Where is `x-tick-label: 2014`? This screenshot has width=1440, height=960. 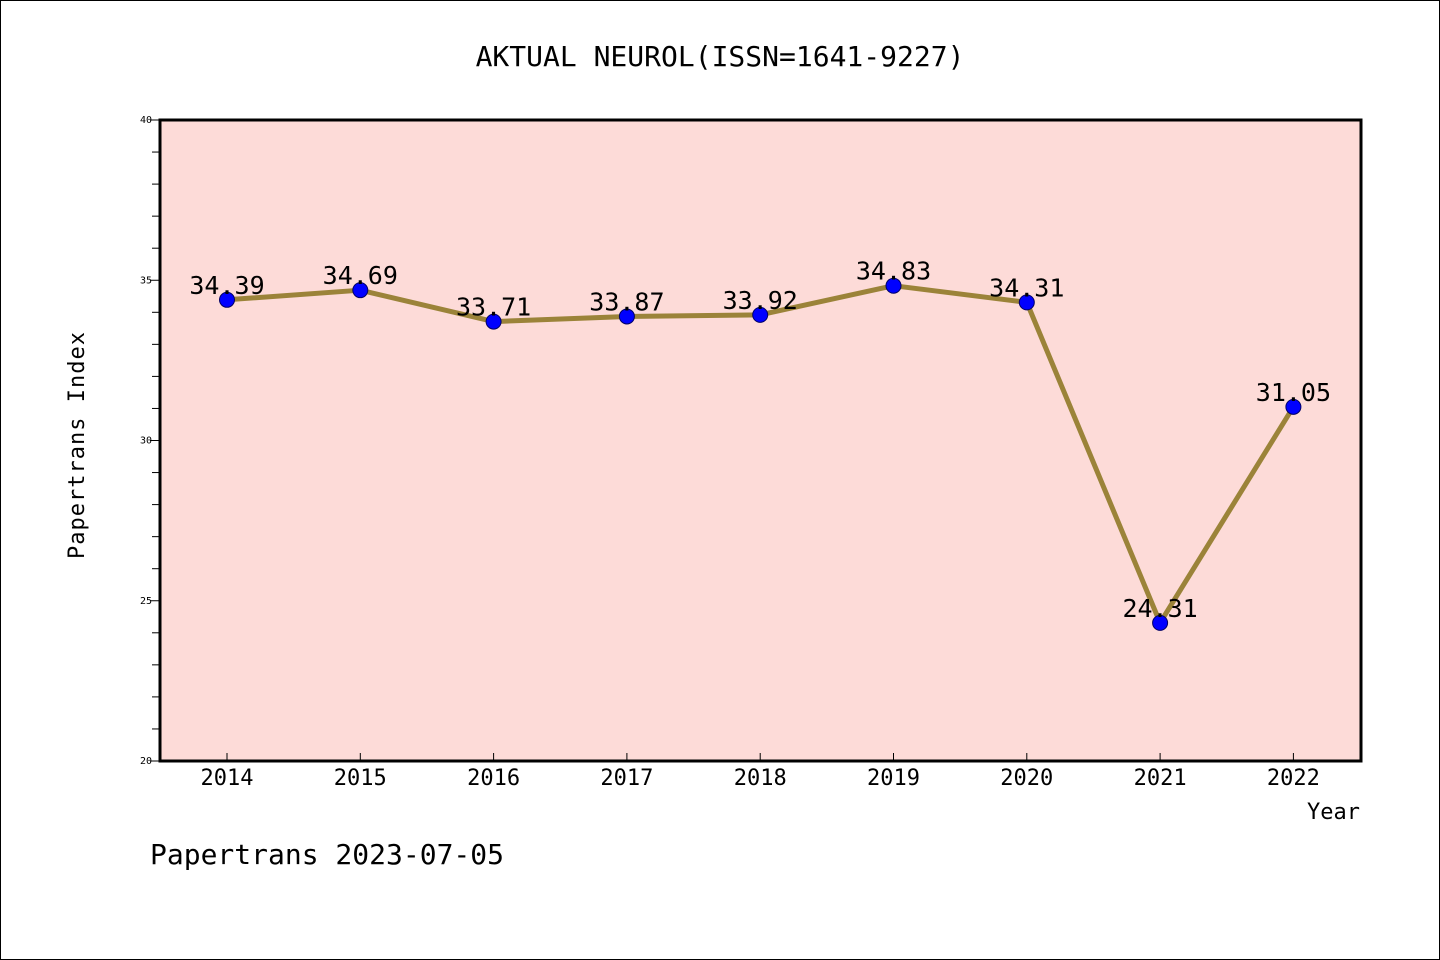
x-tick-label: 2014 is located at coordinates (227, 778).